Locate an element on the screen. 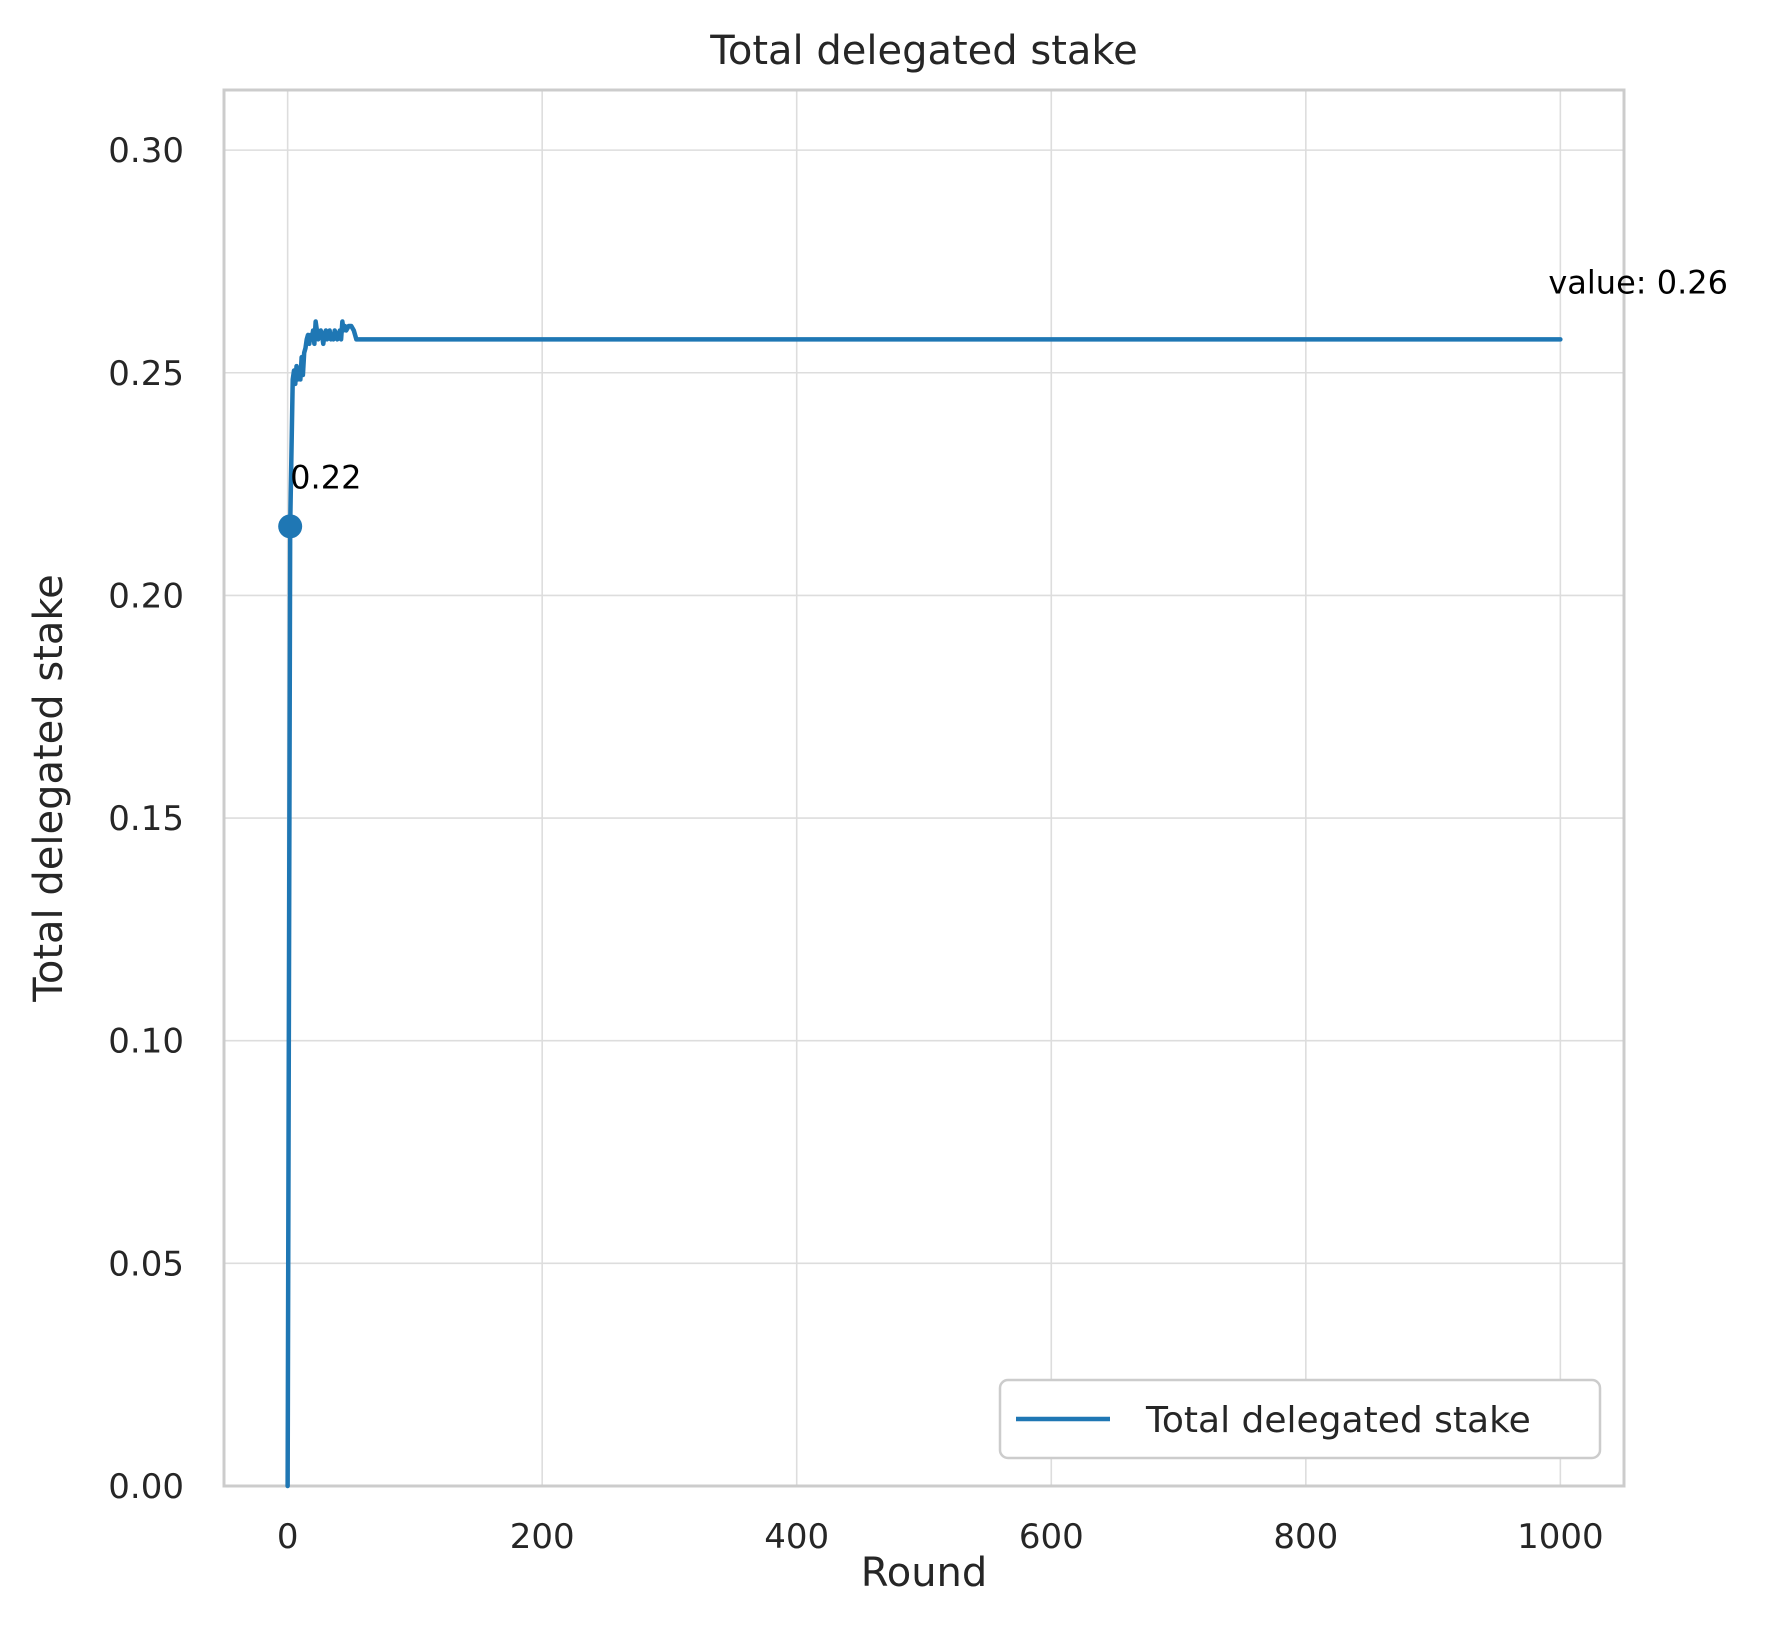 The height and width of the screenshot is (1652, 1776). legend-label: Total delegated stake is located at coordinates (1338, 1420).